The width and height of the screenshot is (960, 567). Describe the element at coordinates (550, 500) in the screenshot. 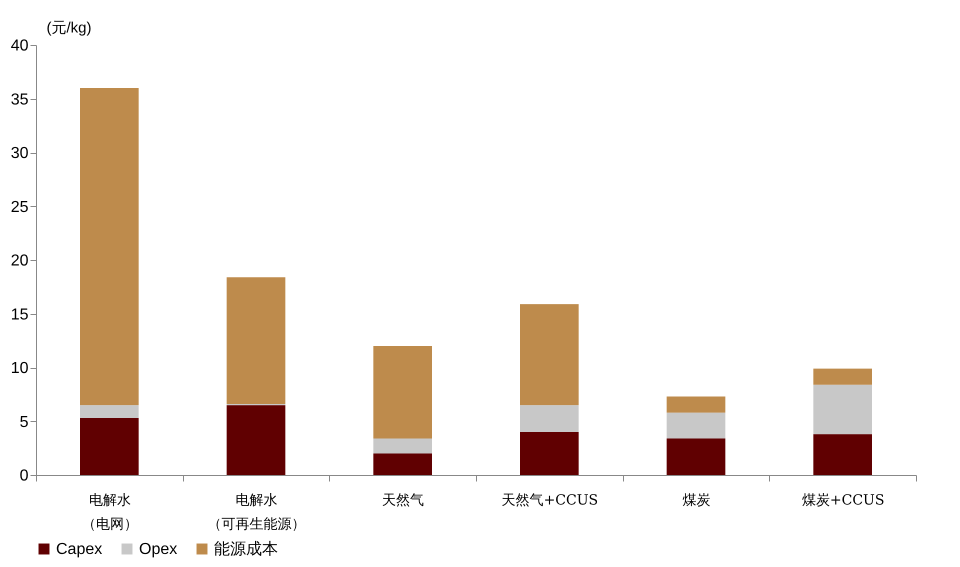

I see `x-tick-label: 天然气+CCUS` at that location.